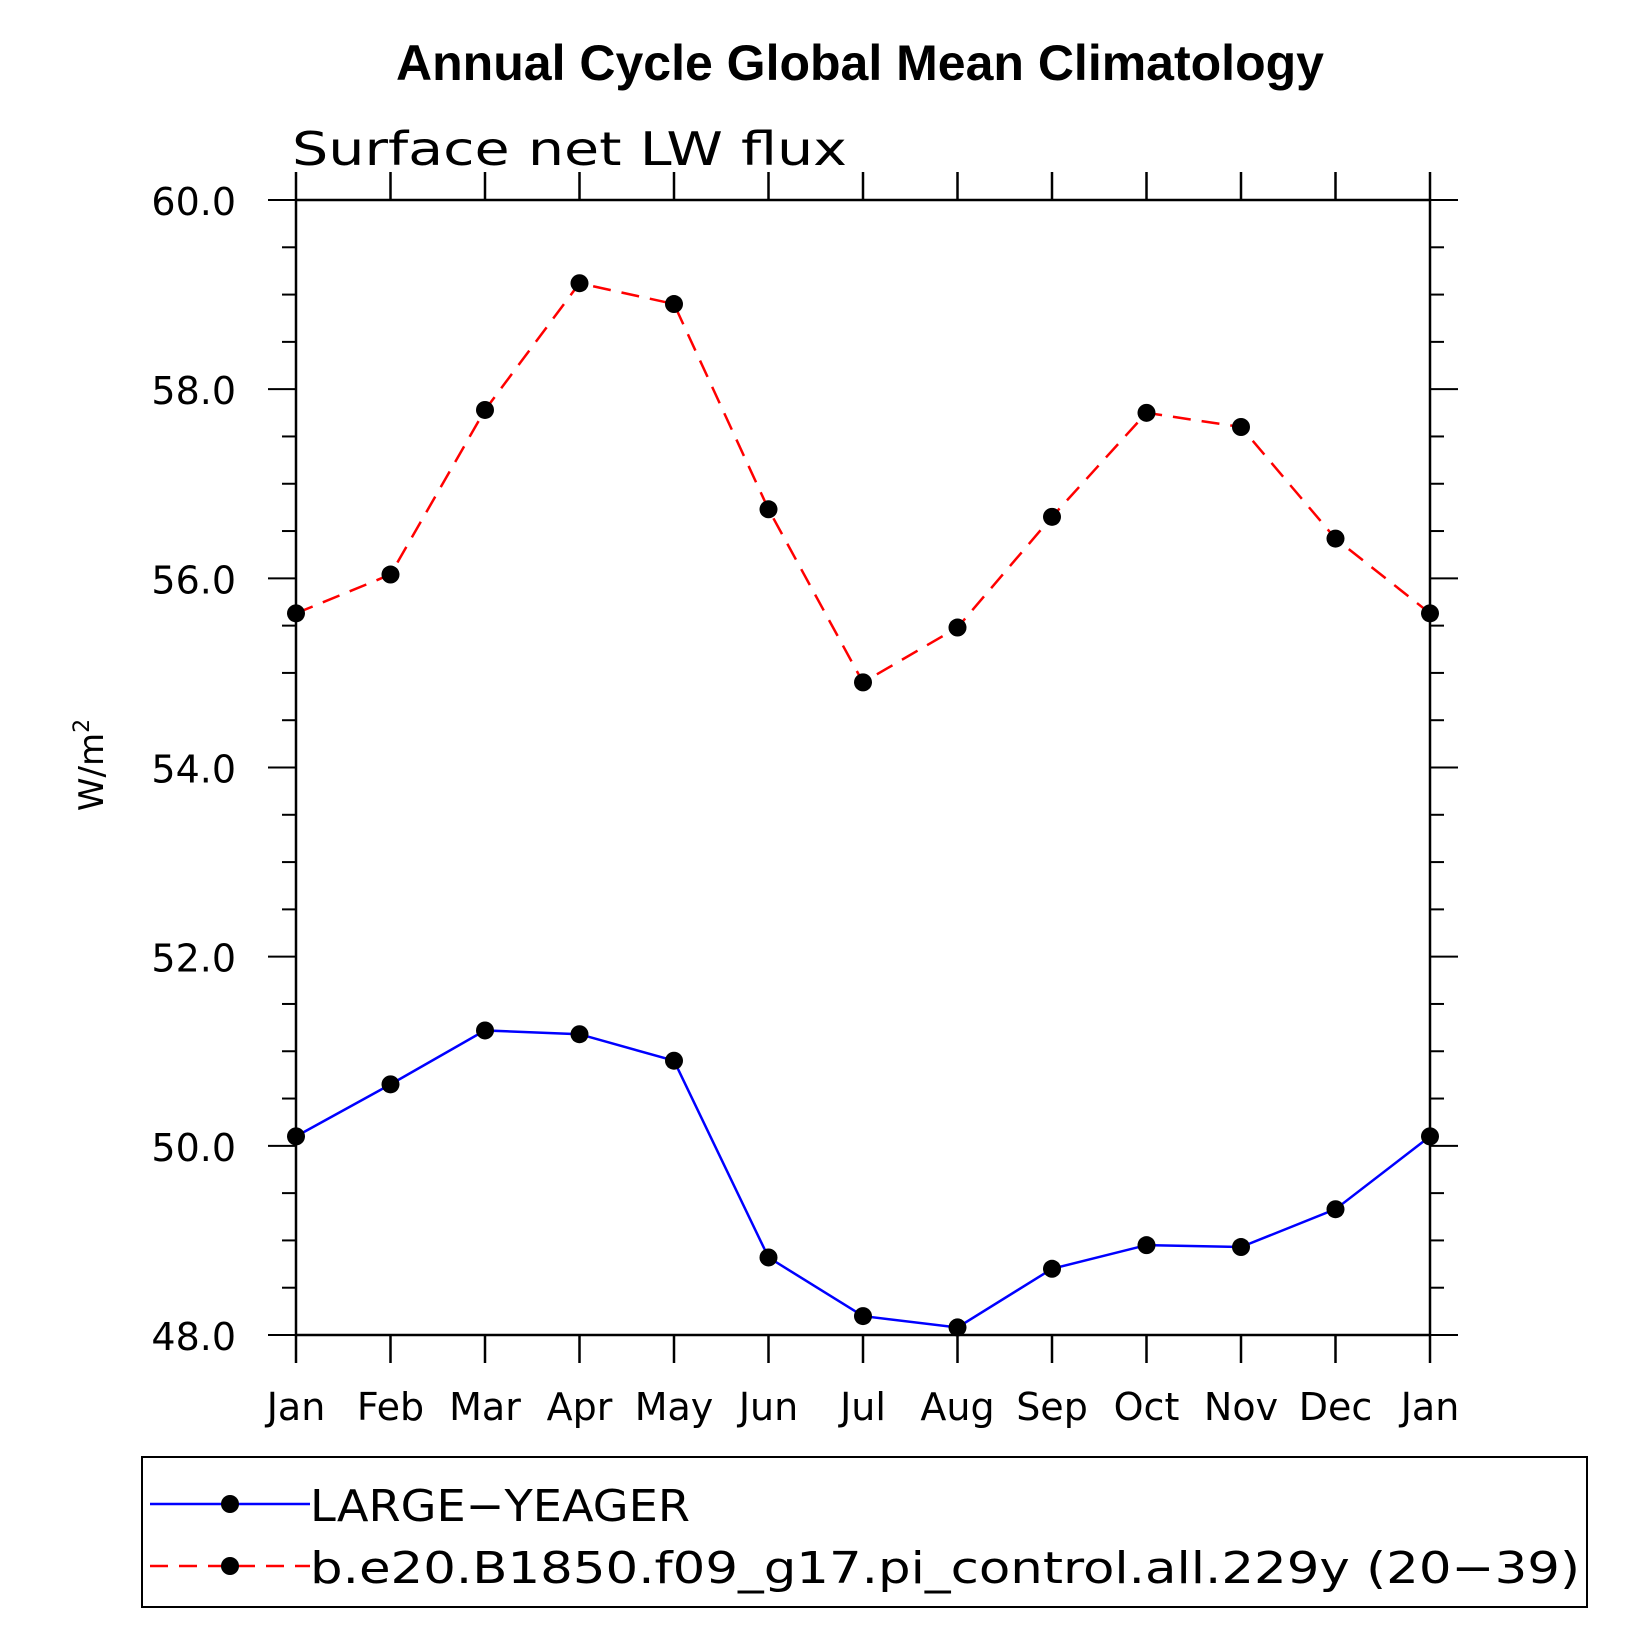 Image resolution: width=1635 pixels, height=1635 pixels. Describe the element at coordinates (1147, 1407) in the screenshot. I see `x-tick-label: Oct` at that location.